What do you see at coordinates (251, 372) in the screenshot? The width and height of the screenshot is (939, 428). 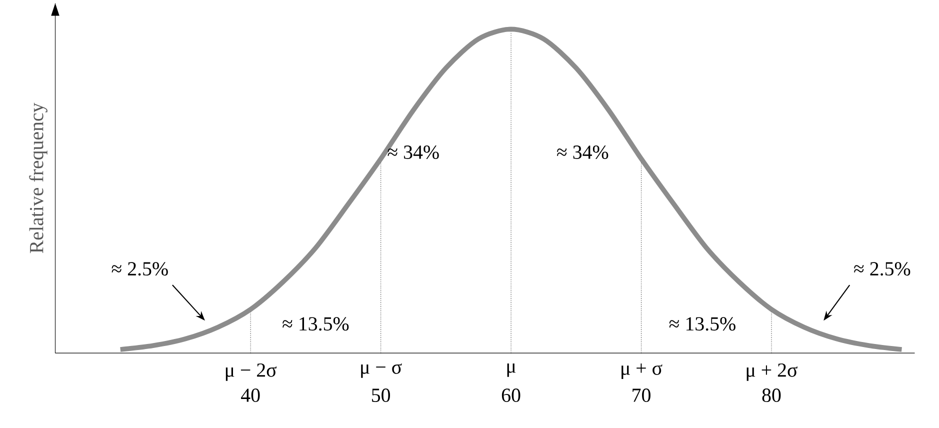 I see `annotation: μ − 2σ` at bounding box center [251, 372].